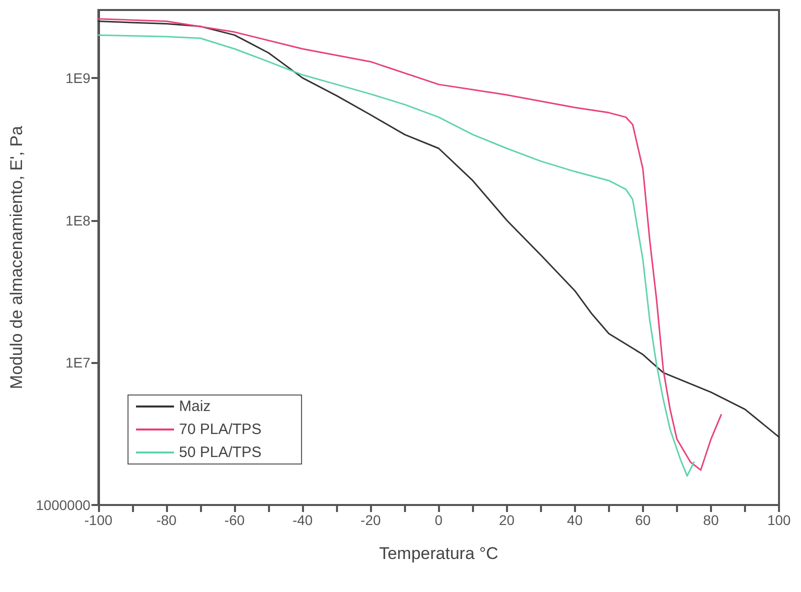  Describe the element at coordinates (195, 406) in the screenshot. I see `legend-label: Maiz` at that location.